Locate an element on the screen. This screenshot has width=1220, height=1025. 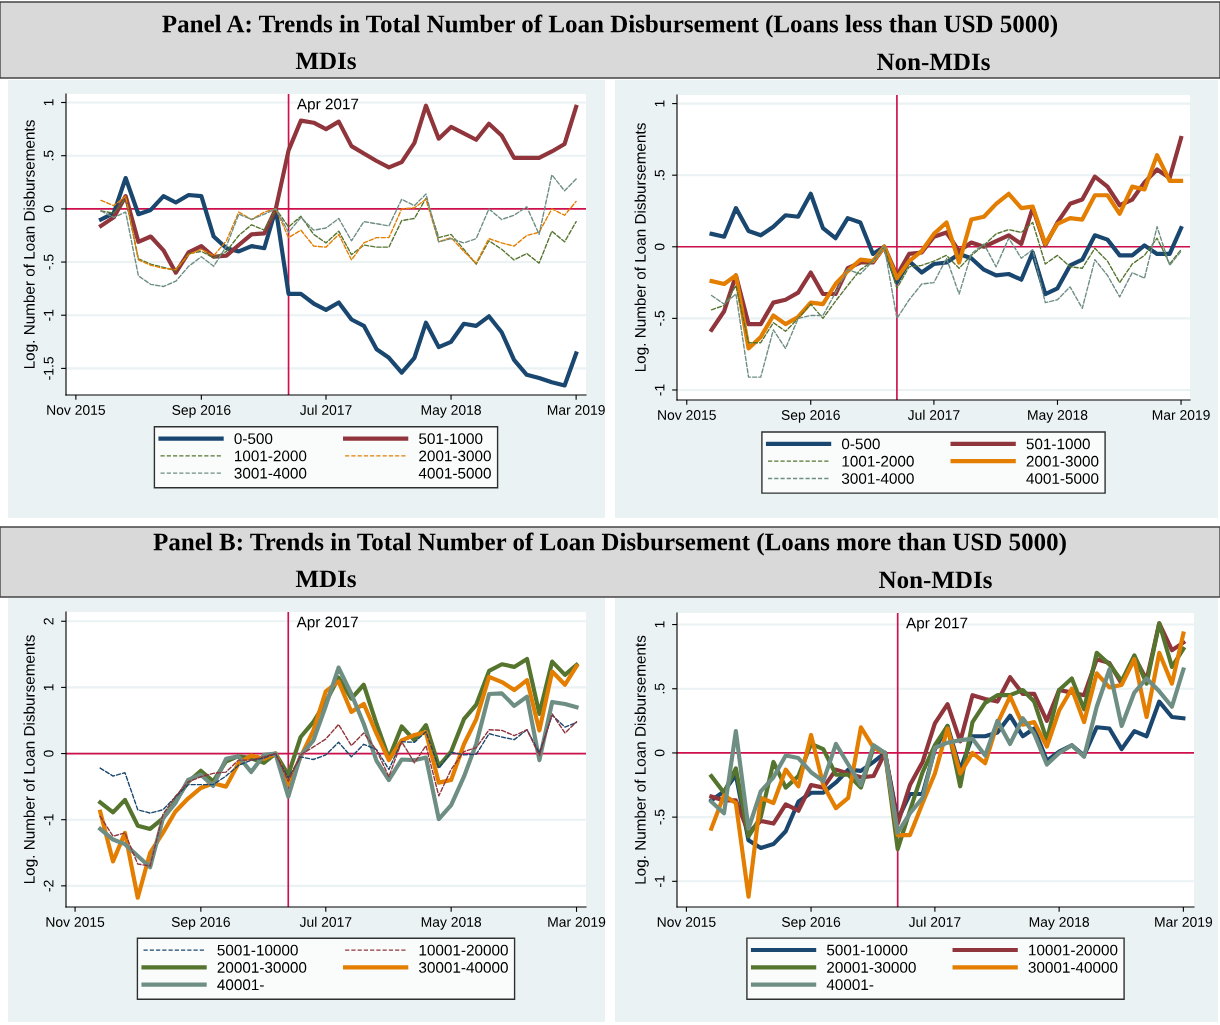
y-tick-label: -1.5 is located at coordinates (48, 368).